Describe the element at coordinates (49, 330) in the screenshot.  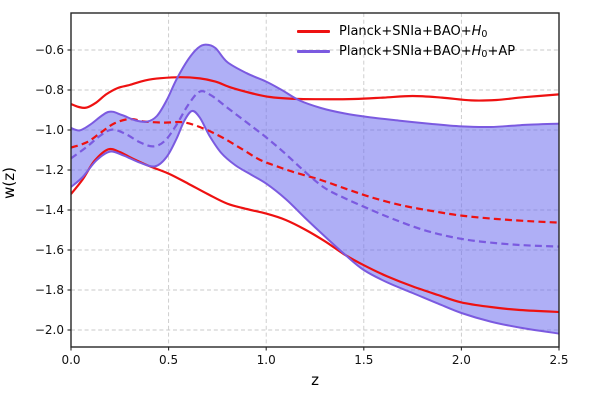
I see `y-tick-label: −2.0` at that location.